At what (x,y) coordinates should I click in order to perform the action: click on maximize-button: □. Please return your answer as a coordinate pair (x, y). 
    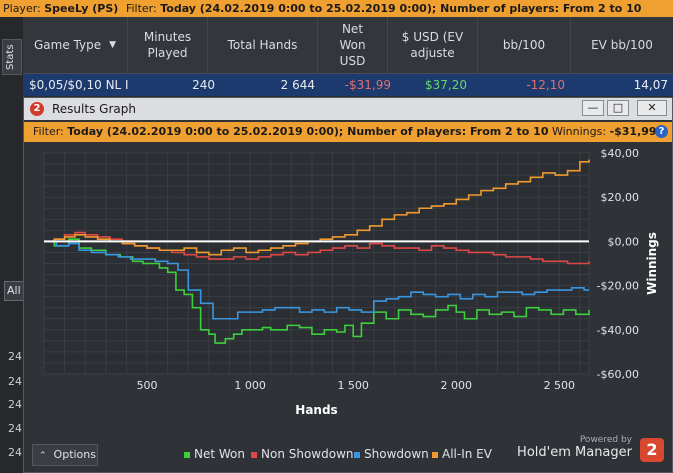
    Looking at the image, I should click on (618, 108).